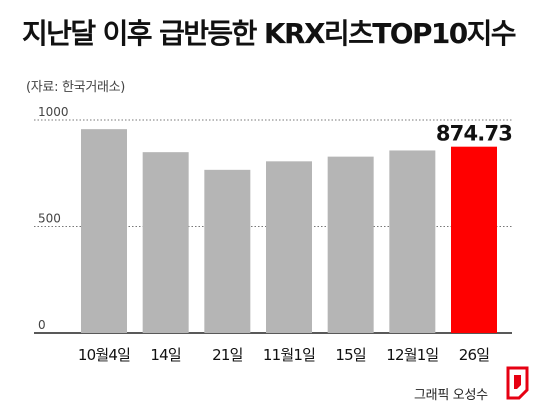 The height and width of the screenshot is (414, 550). What do you see at coordinates (53, 112) in the screenshot?
I see `y-tick-label: 1000` at bounding box center [53, 112].